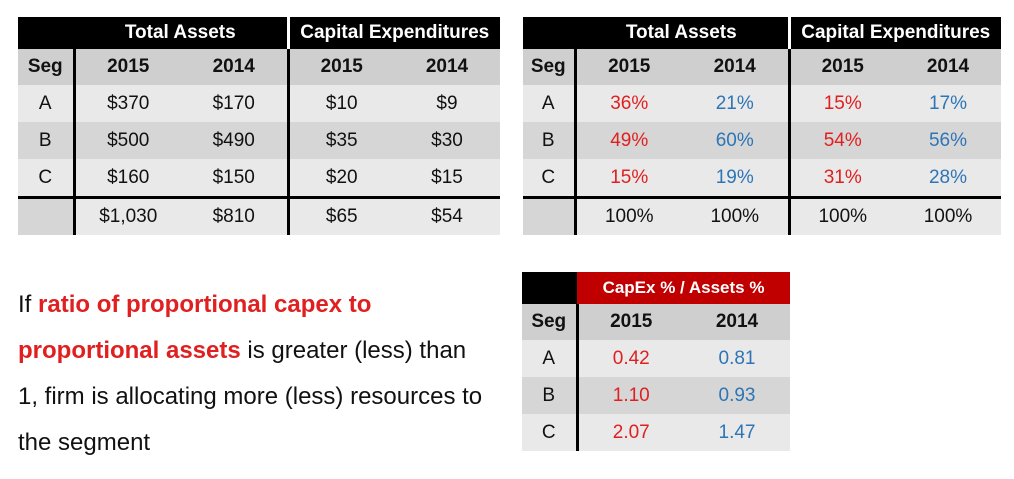  I want to click on value-cell: 0.93, so click(737, 395).